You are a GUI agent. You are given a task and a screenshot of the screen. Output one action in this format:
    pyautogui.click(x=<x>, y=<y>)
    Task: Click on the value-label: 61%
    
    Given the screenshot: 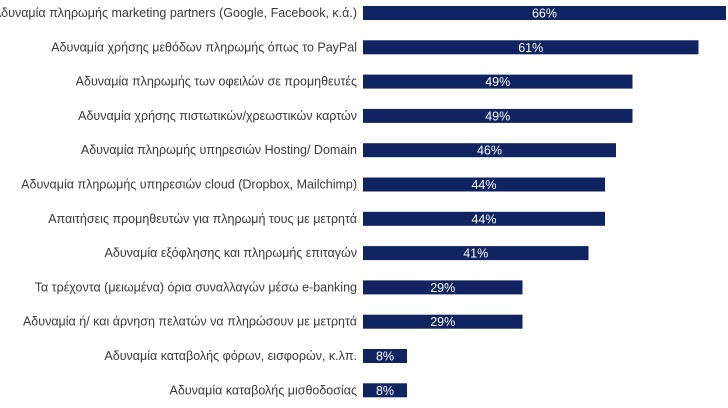 What is the action you would take?
    pyautogui.click(x=530, y=48)
    